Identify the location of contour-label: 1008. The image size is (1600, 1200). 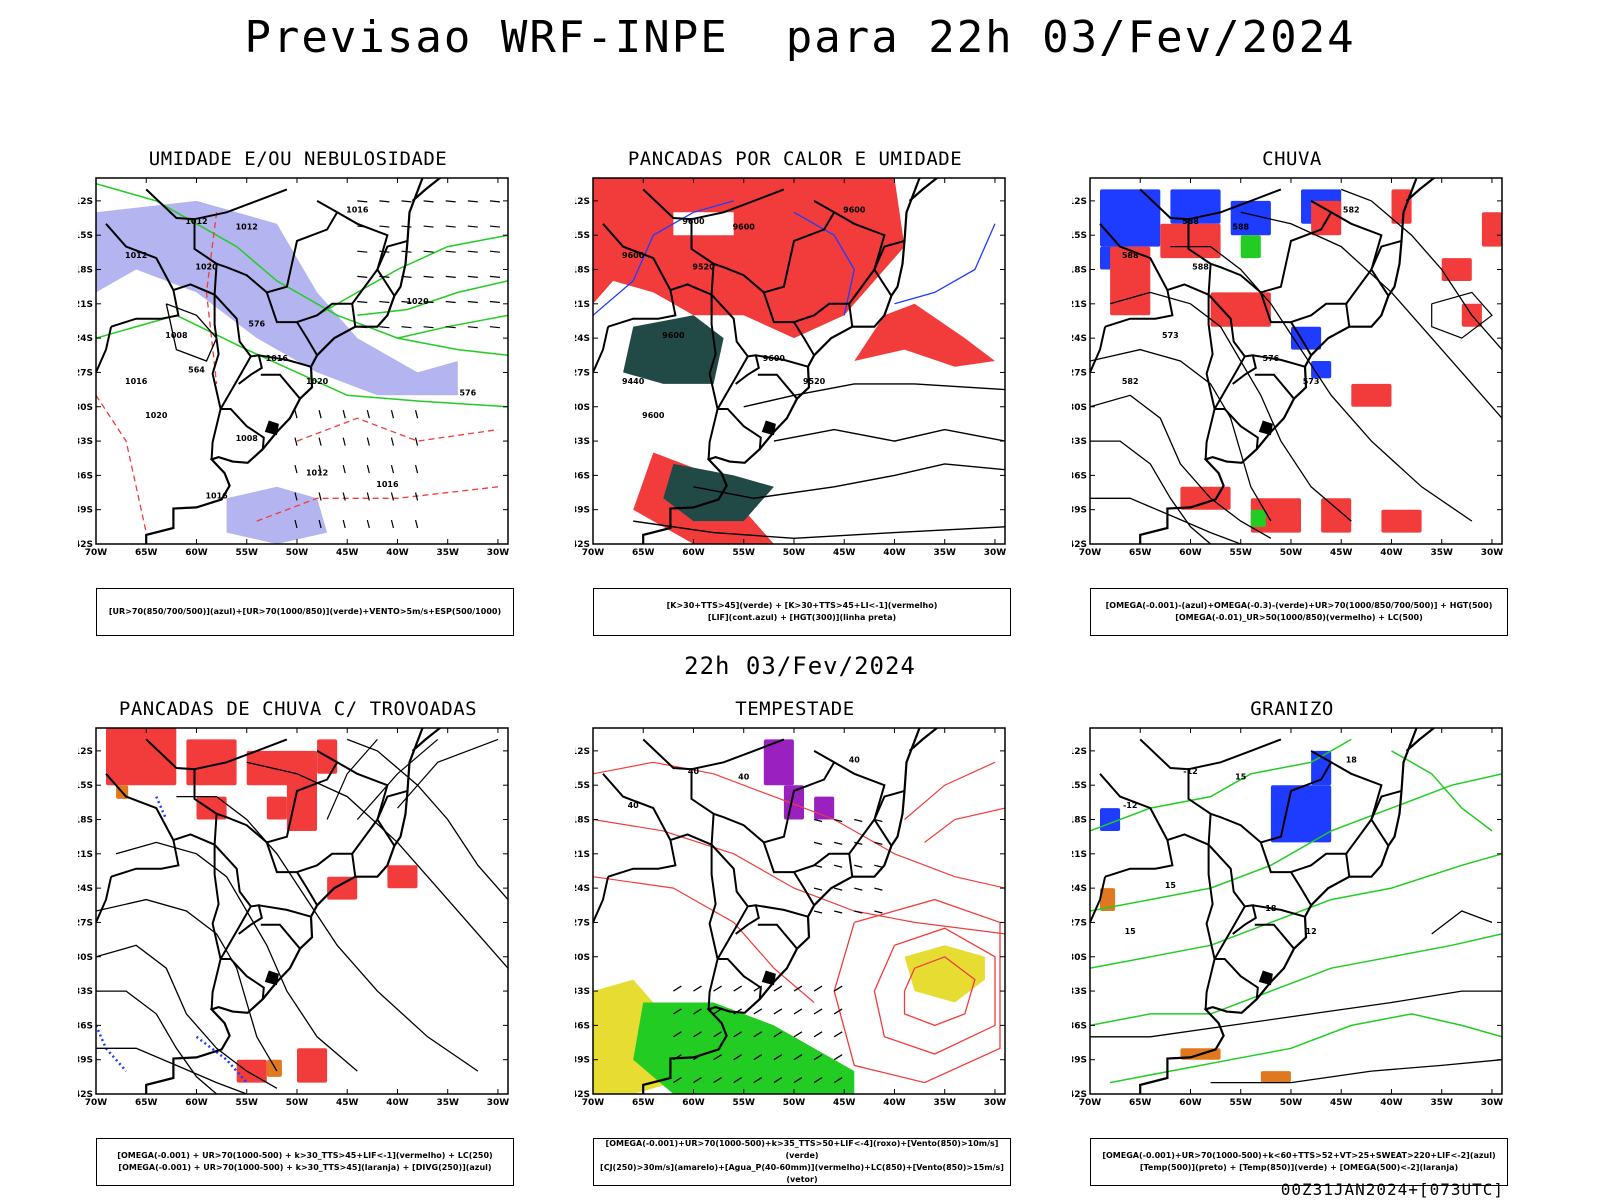
(176, 335).